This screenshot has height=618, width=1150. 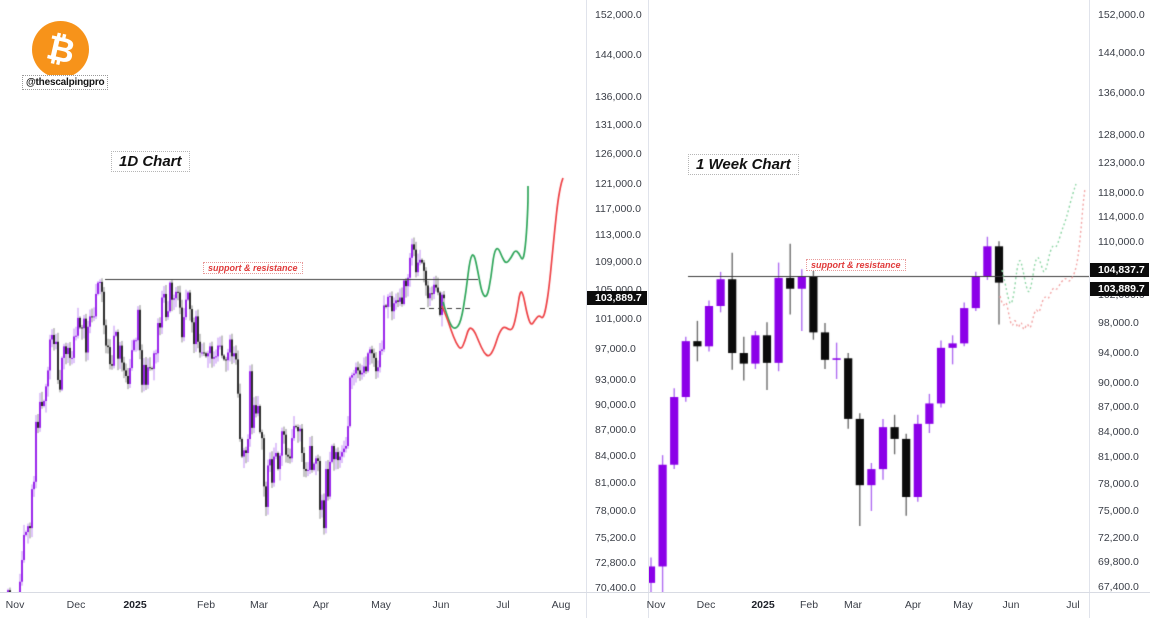 What do you see at coordinates (648, 309) in the screenshot?
I see `panel-separator` at bounding box center [648, 309].